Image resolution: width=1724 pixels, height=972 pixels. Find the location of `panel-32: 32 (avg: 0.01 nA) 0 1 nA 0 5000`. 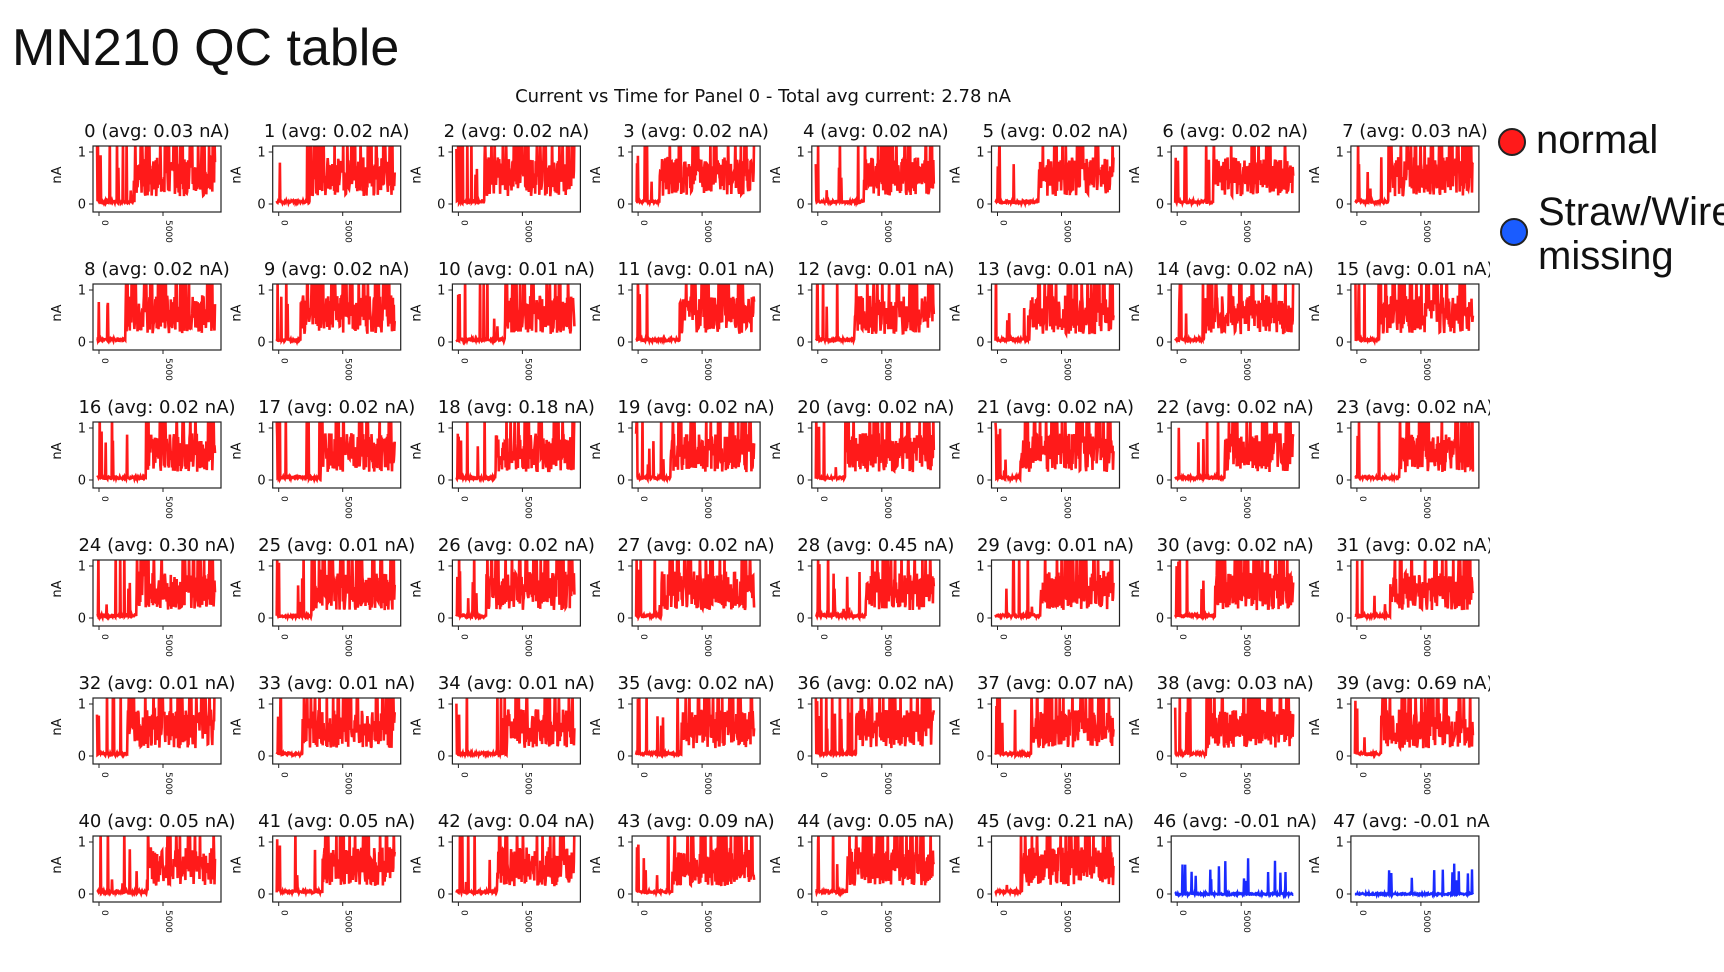

panel-32: 32 (avg: 0.01 nA) 0 1 nA 0 5000 is located at coordinates (143, 734).